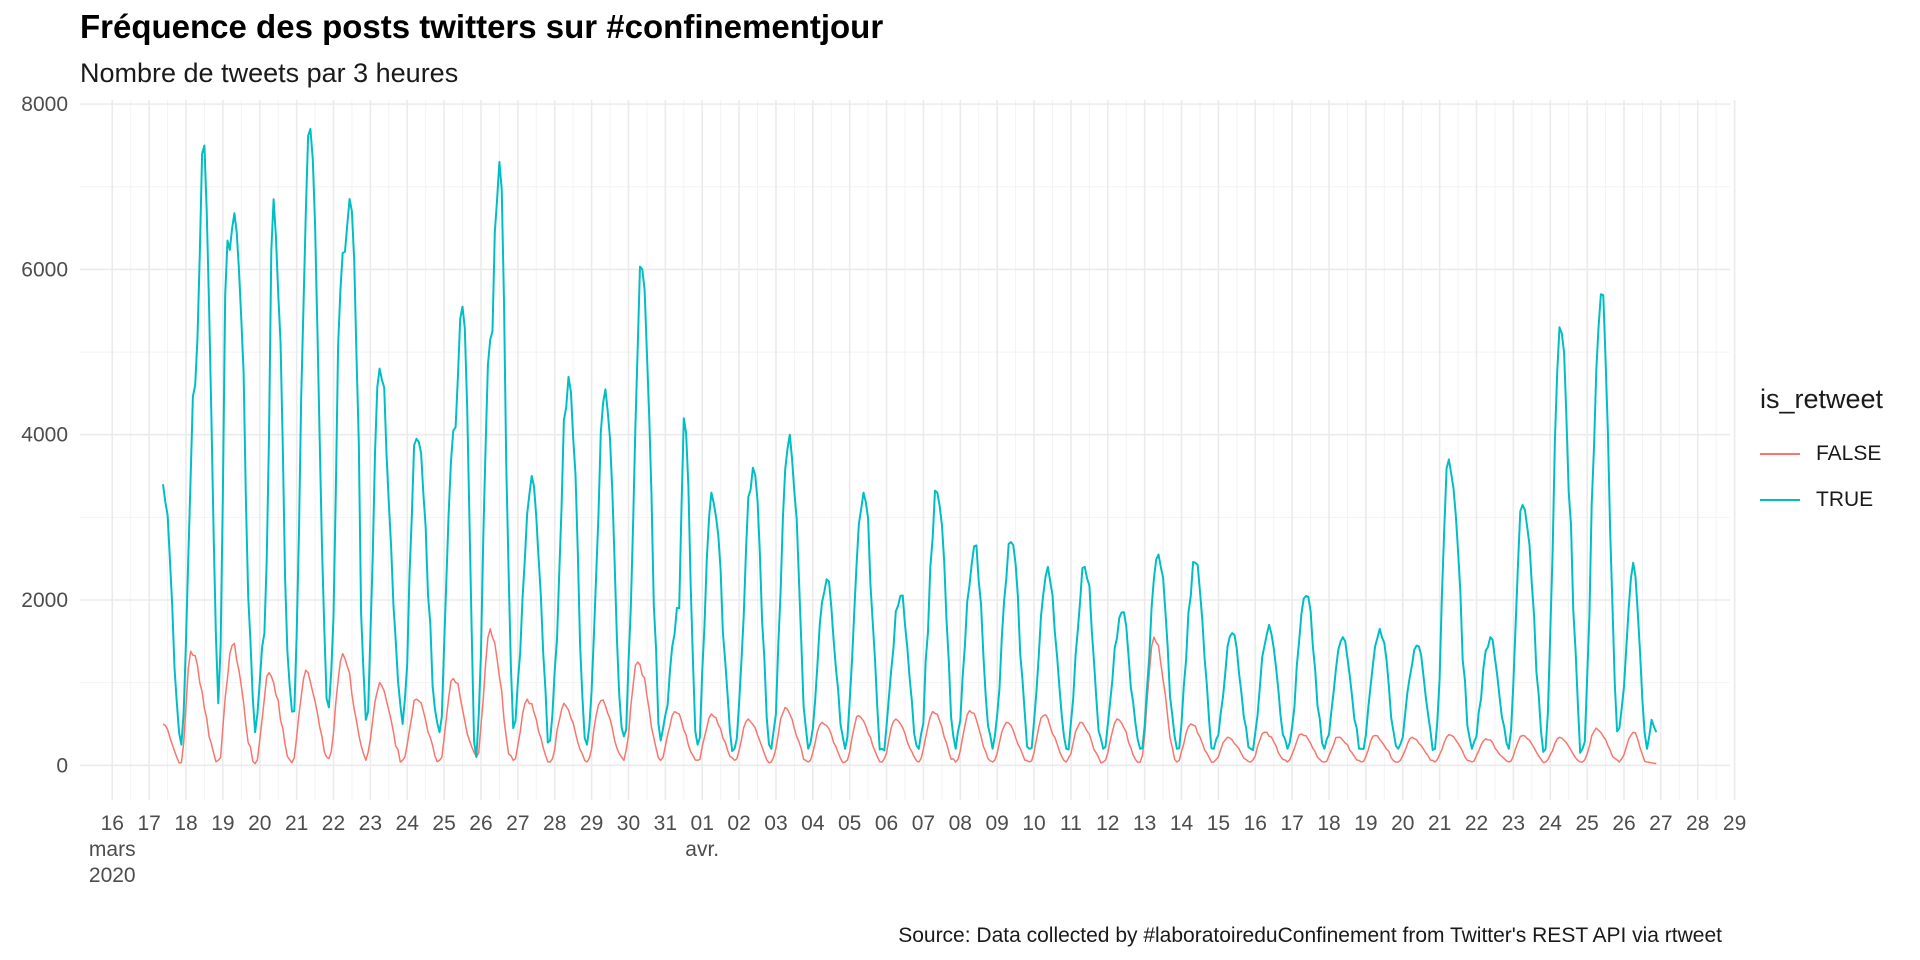 Image resolution: width=1920 pixels, height=960 pixels. What do you see at coordinates (909, 696) in the screenshot?
I see `series-line-false` at bounding box center [909, 696].